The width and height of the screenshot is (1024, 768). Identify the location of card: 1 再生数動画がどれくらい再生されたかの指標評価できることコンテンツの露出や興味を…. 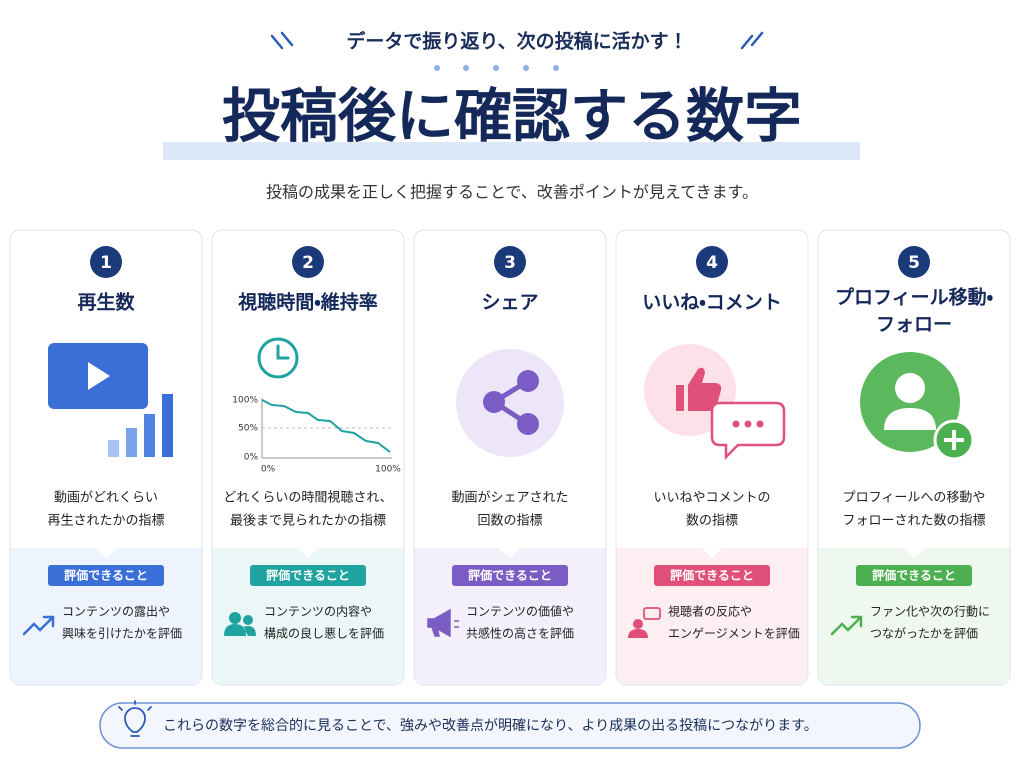
(106, 457).